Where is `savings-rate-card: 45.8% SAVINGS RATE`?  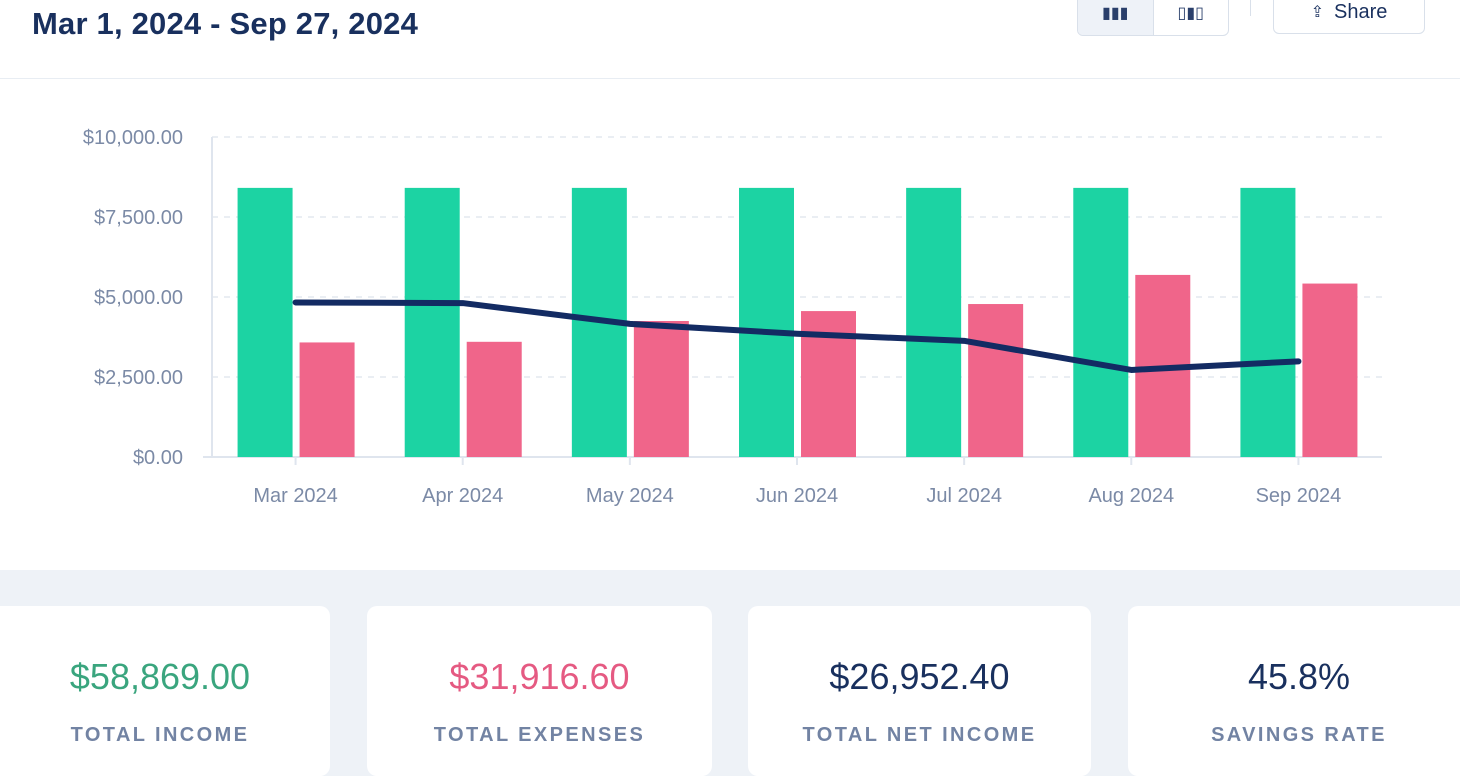
savings-rate-card: 45.8% SAVINGS RATE is located at coordinates (1294, 691).